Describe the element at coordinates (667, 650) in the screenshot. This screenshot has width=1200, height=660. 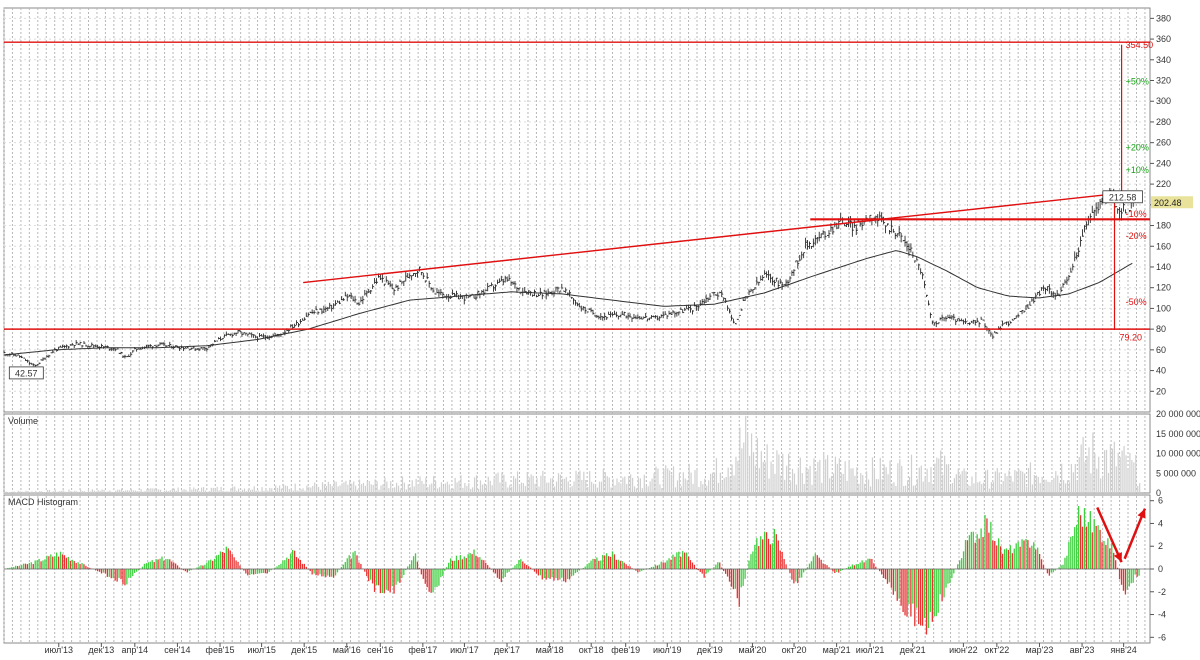
I see `x-tick-label: июл'19` at that location.